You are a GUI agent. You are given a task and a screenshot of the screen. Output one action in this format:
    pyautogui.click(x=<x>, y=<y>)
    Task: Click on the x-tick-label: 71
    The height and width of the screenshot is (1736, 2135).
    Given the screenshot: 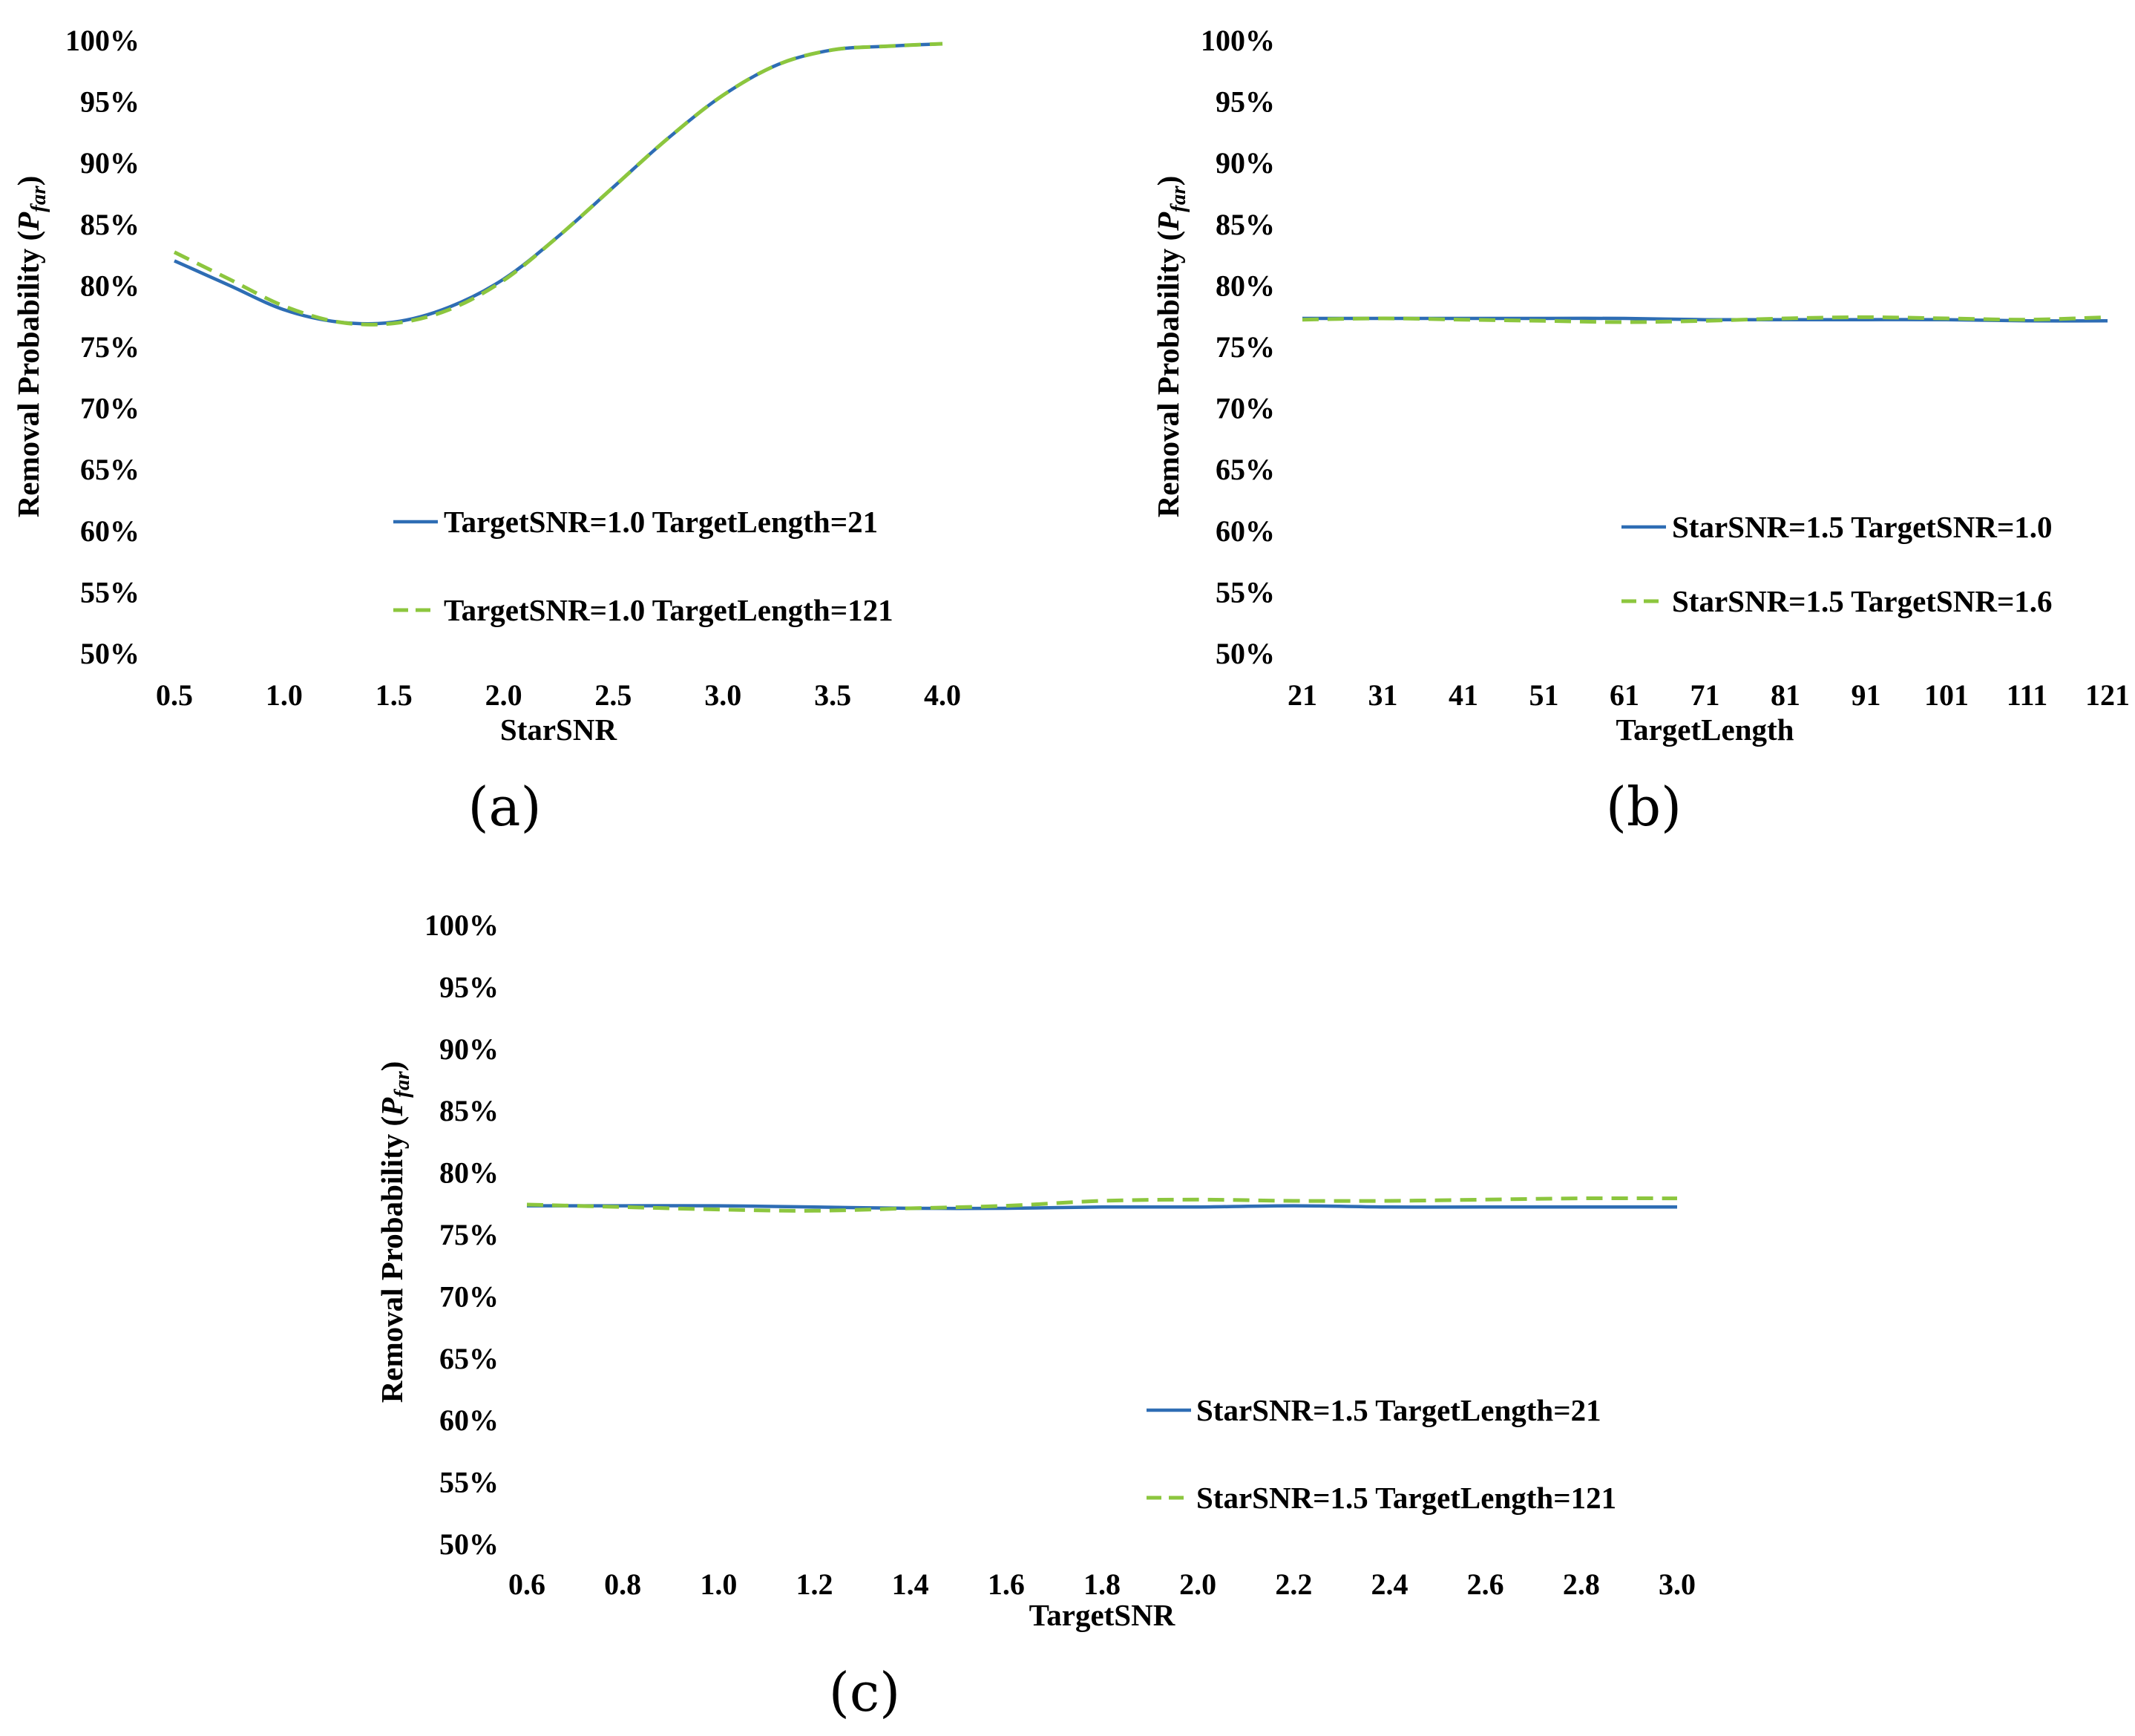 What is the action you would take?
    pyautogui.click(x=1705, y=695)
    